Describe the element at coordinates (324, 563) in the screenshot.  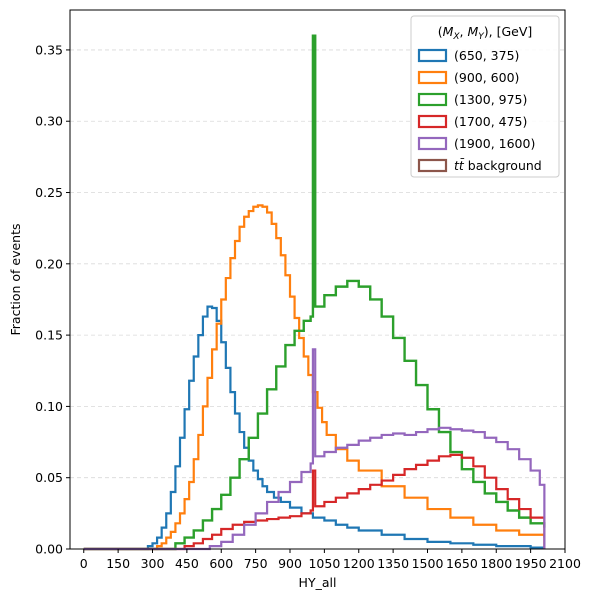
I see `x-tick-label: 1050` at that location.